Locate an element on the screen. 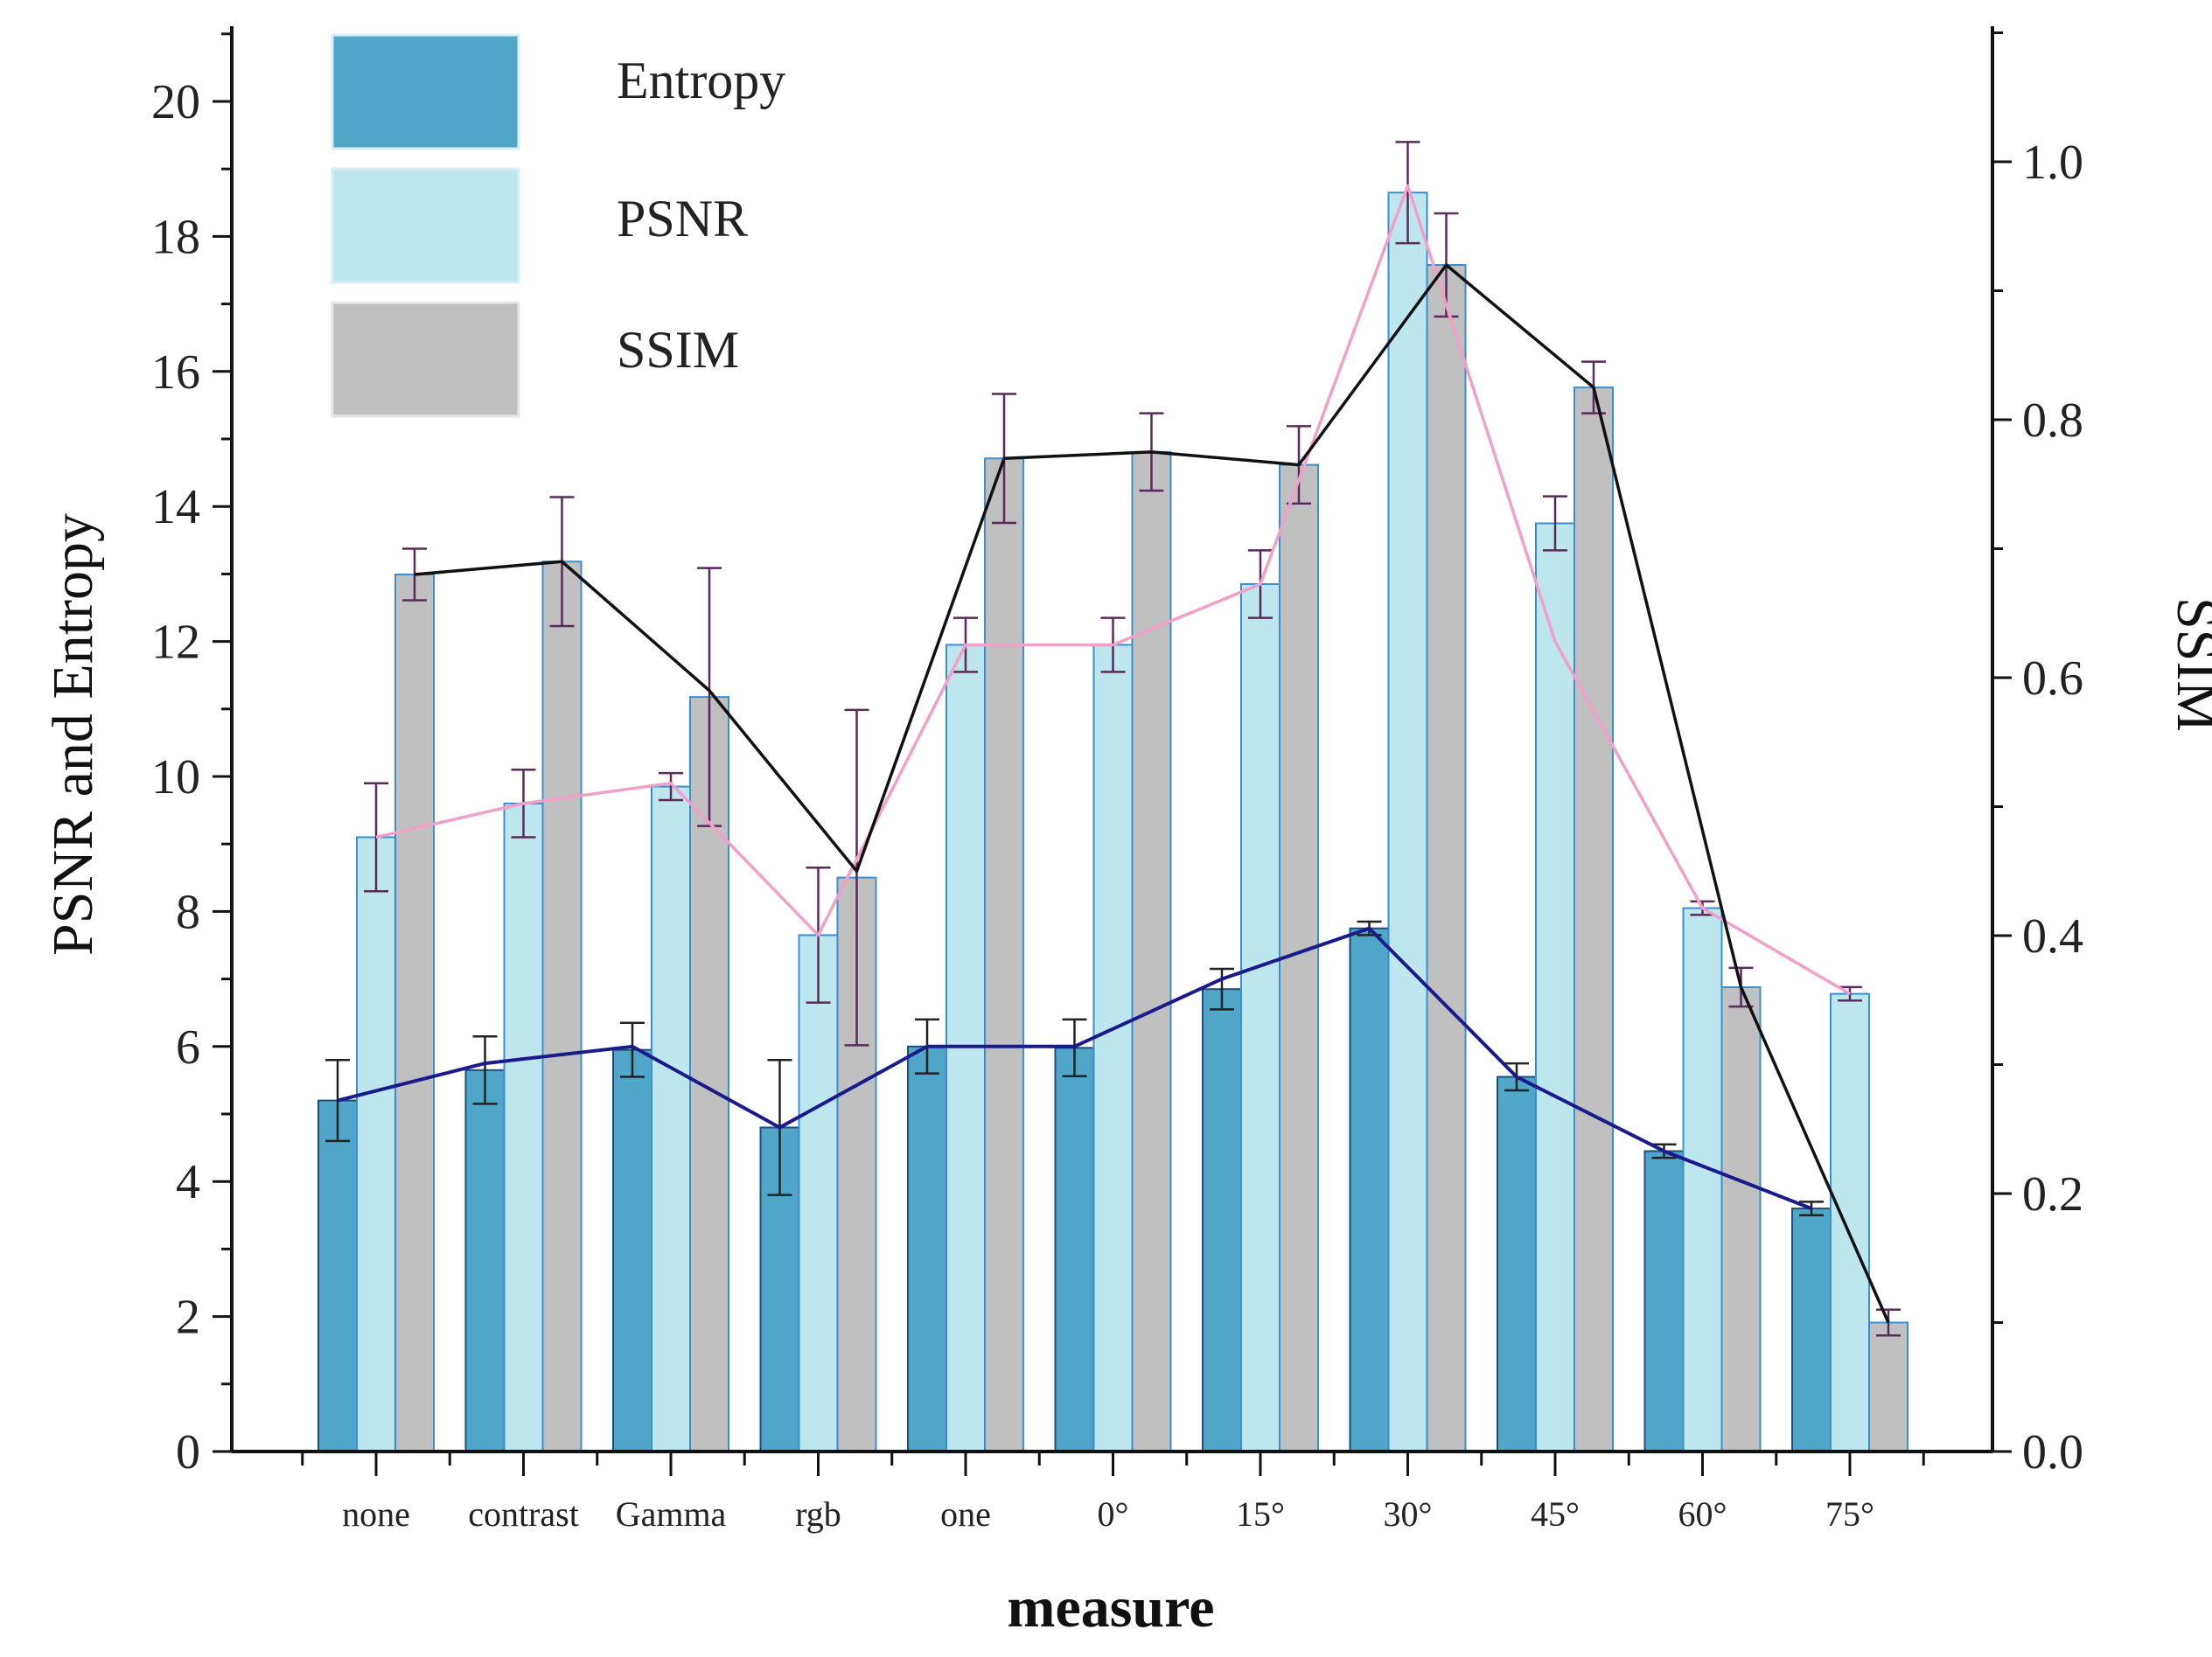 The height and width of the screenshot is (1657, 2212). y-tick-label: 12 is located at coordinates (175, 643).